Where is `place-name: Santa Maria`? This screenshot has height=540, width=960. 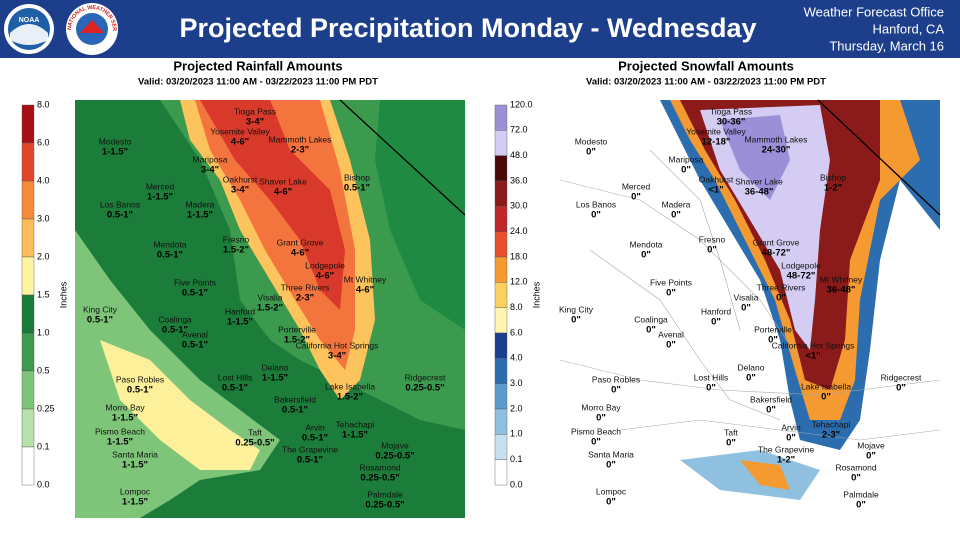
place-name: Santa Maria is located at coordinates (611, 454).